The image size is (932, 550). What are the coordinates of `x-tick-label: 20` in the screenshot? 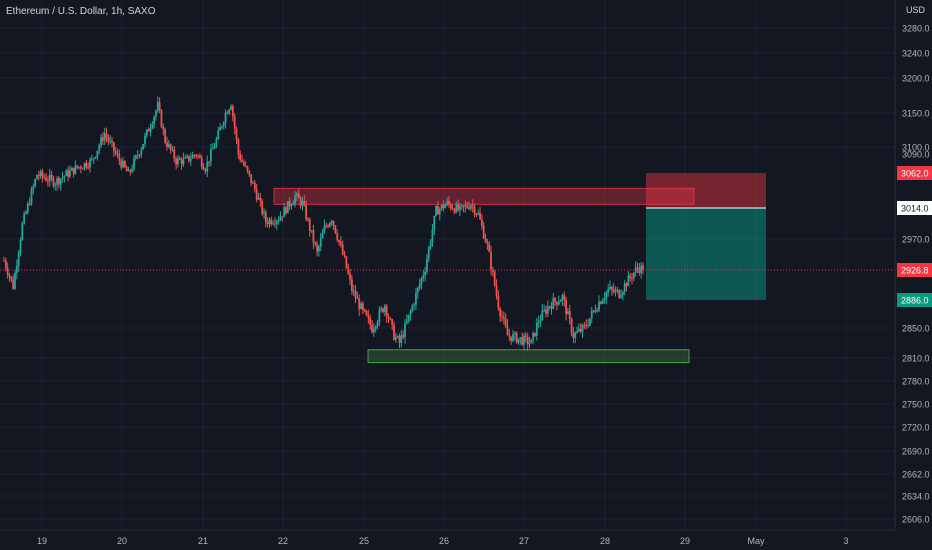 It's located at (122, 541).